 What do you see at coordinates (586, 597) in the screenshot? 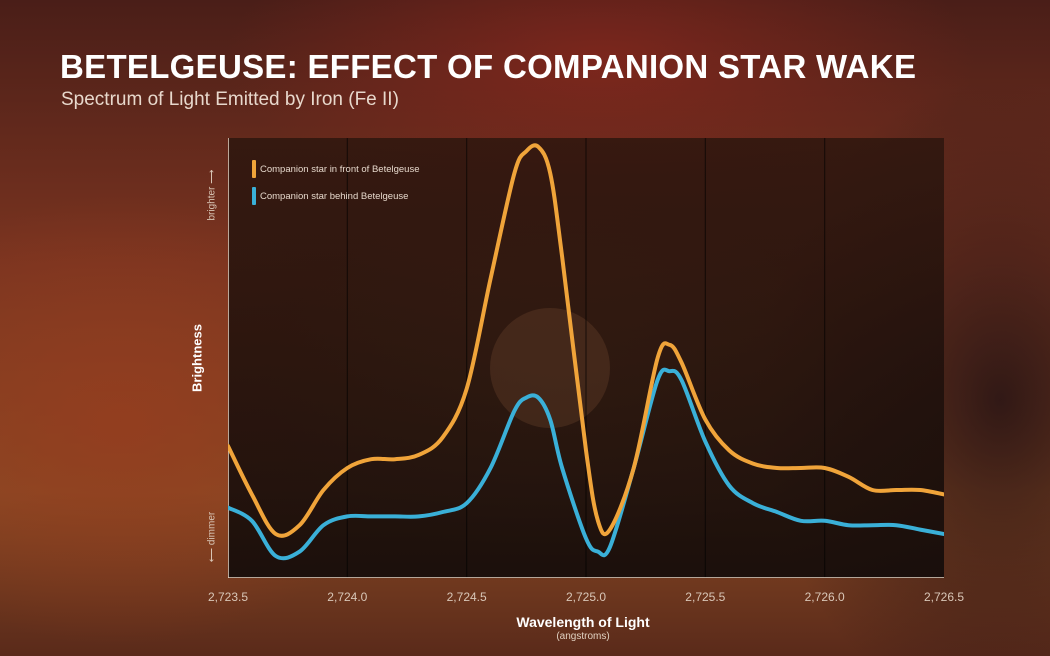
I see `x-tick-label: 2,725.0` at bounding box center [586, 597].